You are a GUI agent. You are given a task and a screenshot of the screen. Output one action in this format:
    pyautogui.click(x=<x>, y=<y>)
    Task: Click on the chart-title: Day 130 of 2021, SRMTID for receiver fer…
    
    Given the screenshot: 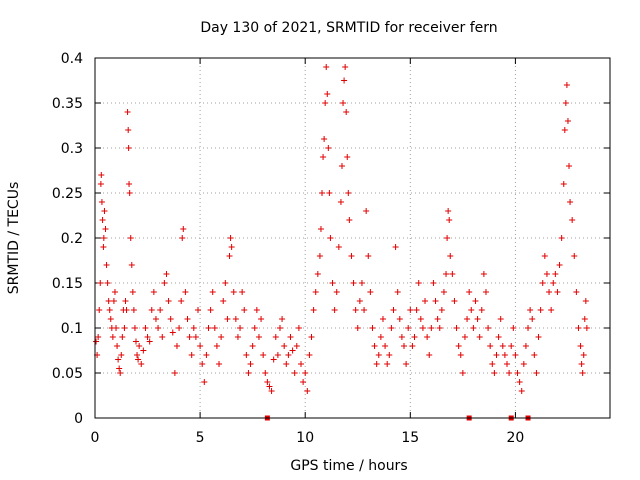 What is the action you would take?
    pyautogui.click(x=348, y=28)
    